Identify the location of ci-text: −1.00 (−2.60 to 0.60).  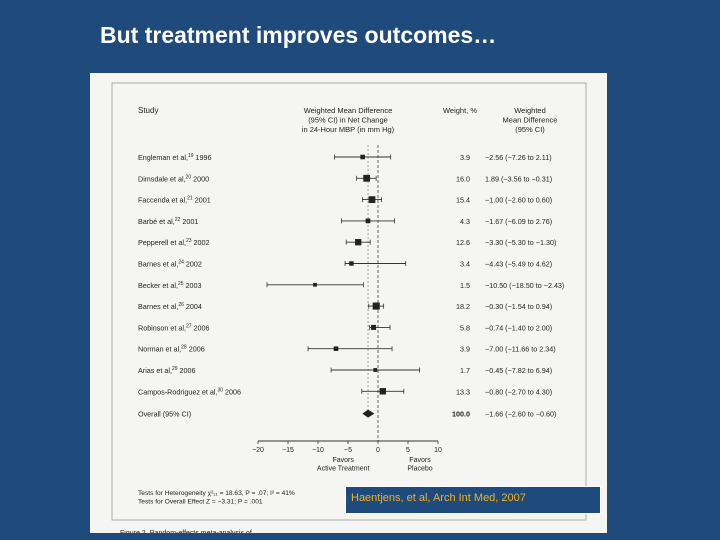
(518, 200).